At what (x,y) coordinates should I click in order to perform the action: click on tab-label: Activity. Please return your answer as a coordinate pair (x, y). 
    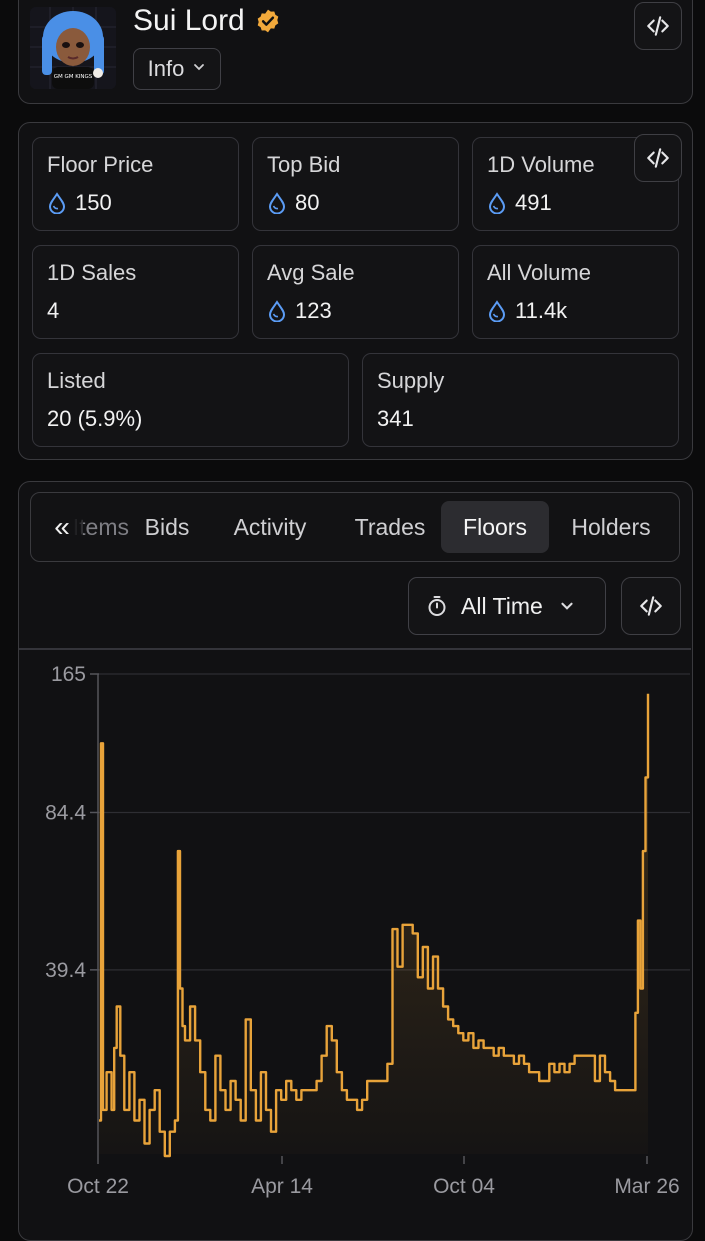
    Looking at the image, I should click on (270, 526).